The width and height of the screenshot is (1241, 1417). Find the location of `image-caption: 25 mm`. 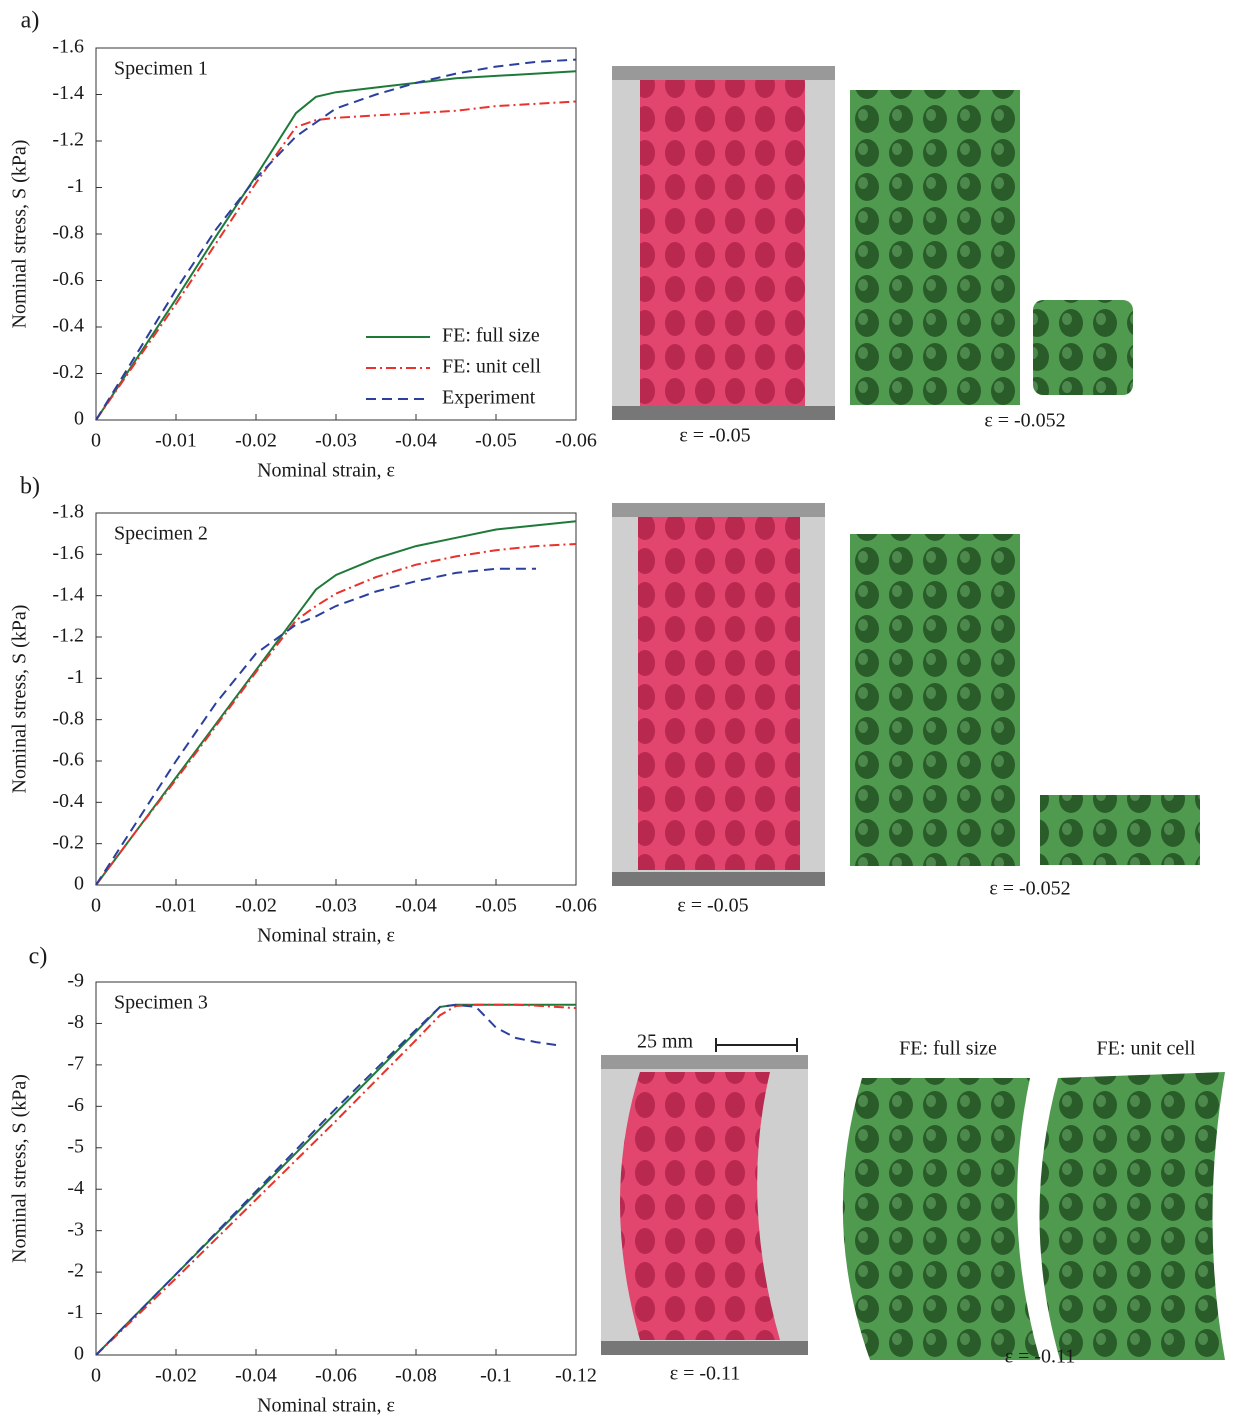

image-caption: 25 mm is located at coordinates (665, 1042).